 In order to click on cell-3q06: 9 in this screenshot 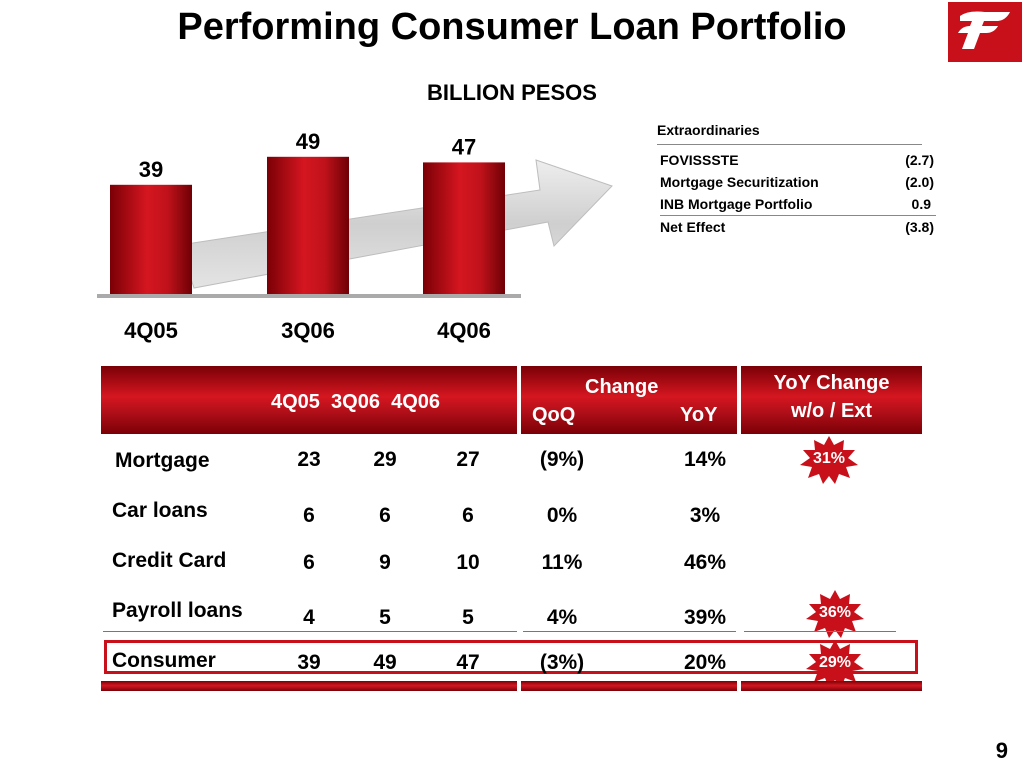, I will do `click(385, 562)`.